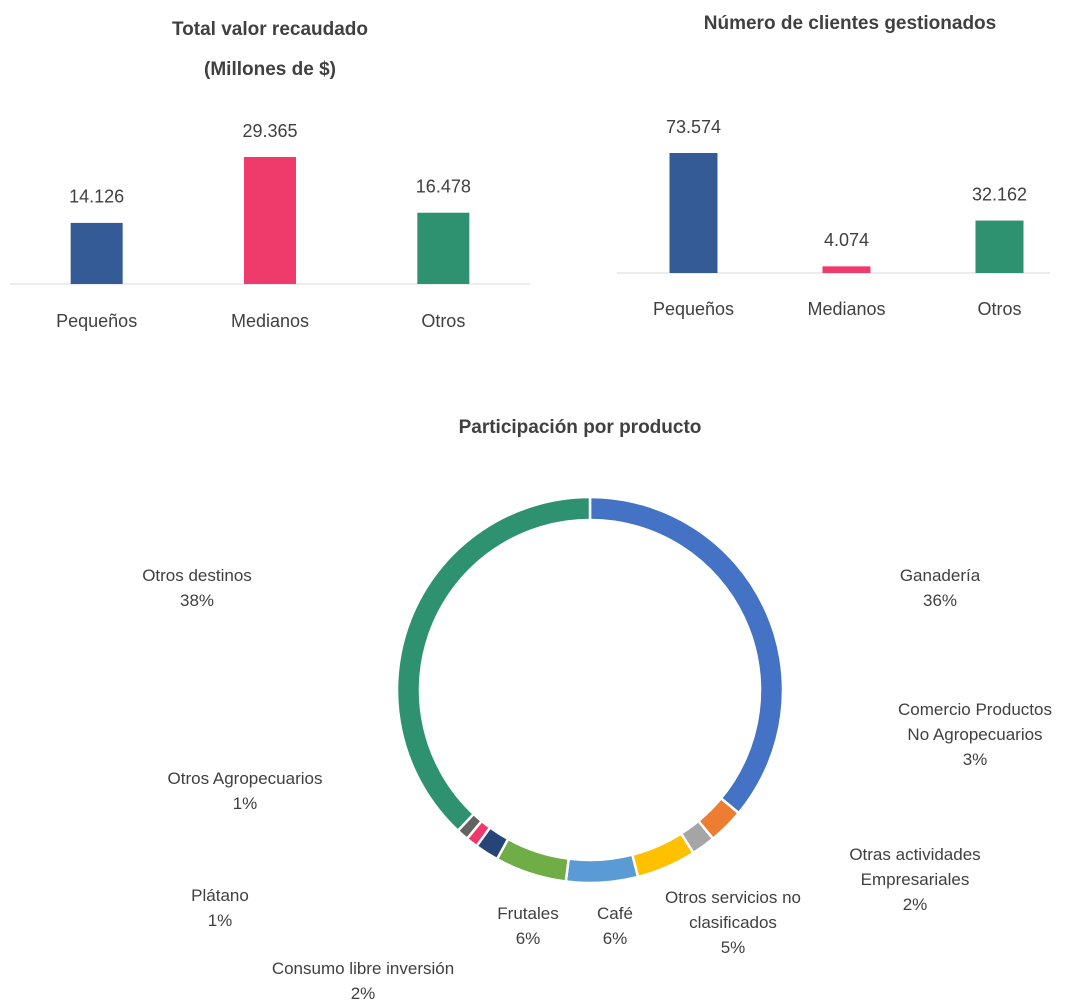 The width and height of the screenshot is (1065, 1005). I want to click on slice-label: Consumo libre inversión 2%, so click(363, 980).